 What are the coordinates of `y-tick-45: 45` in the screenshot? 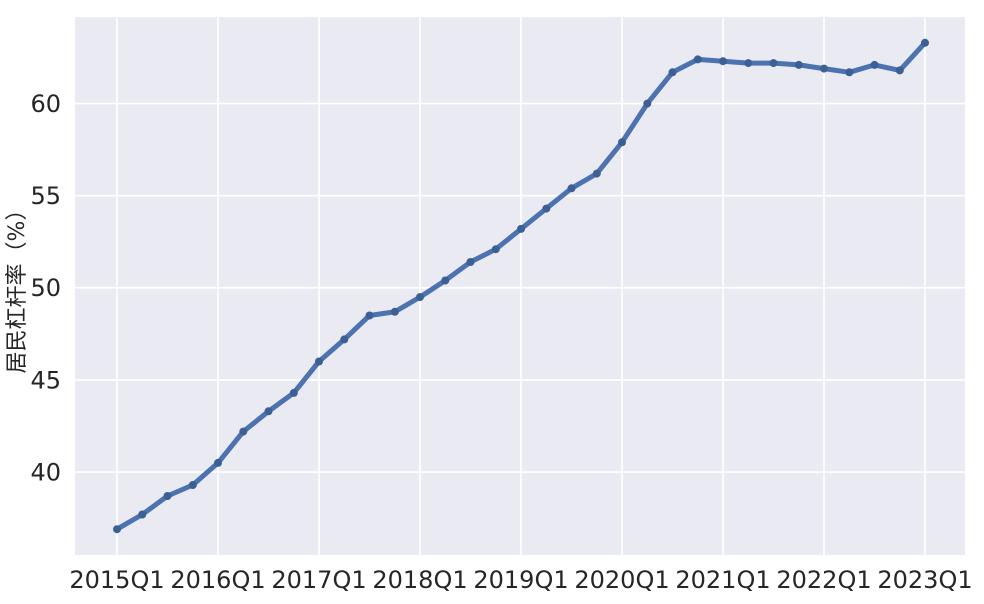 It's located at (45, 380).